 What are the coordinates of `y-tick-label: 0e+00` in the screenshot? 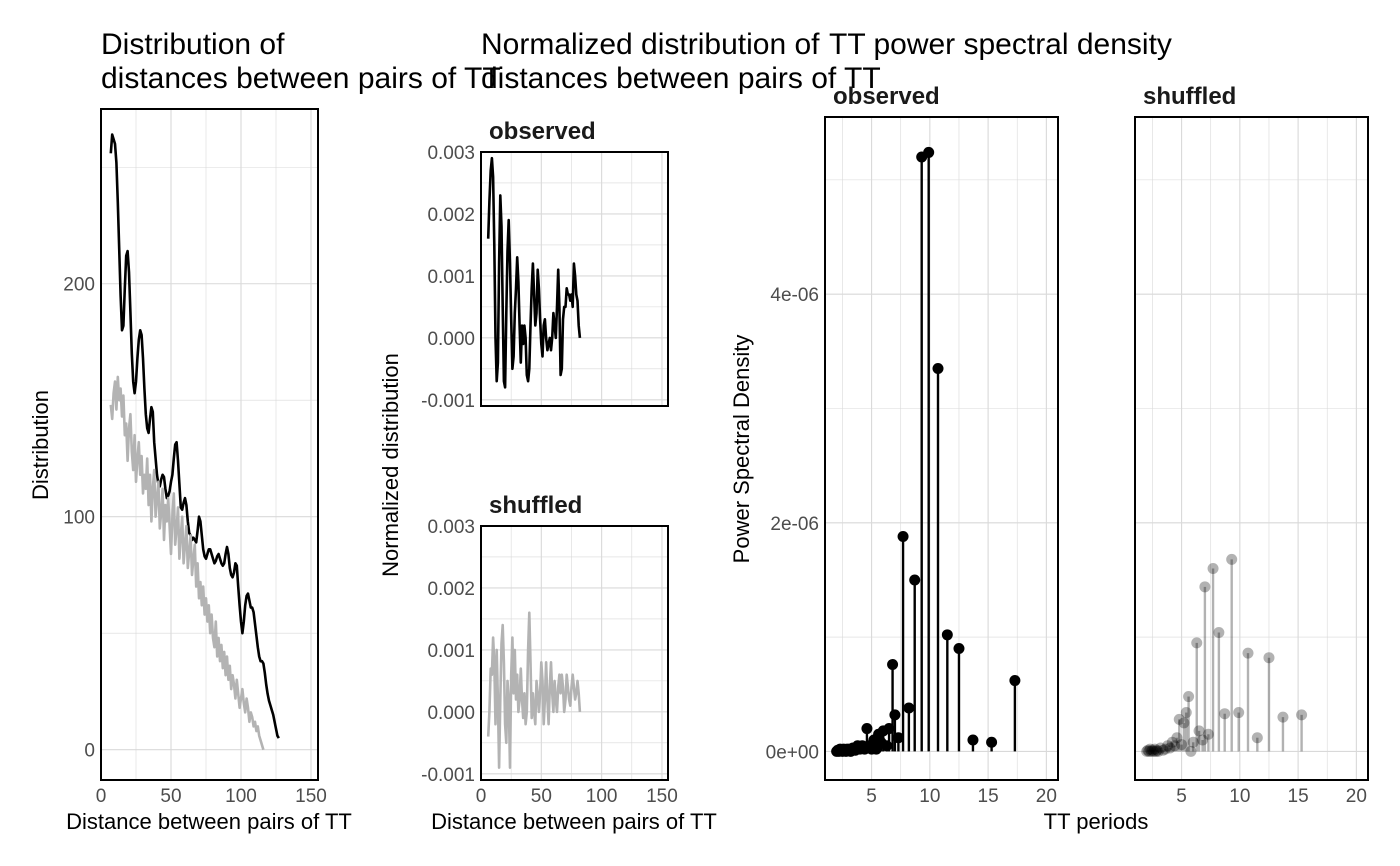 It's located at (792, 752).